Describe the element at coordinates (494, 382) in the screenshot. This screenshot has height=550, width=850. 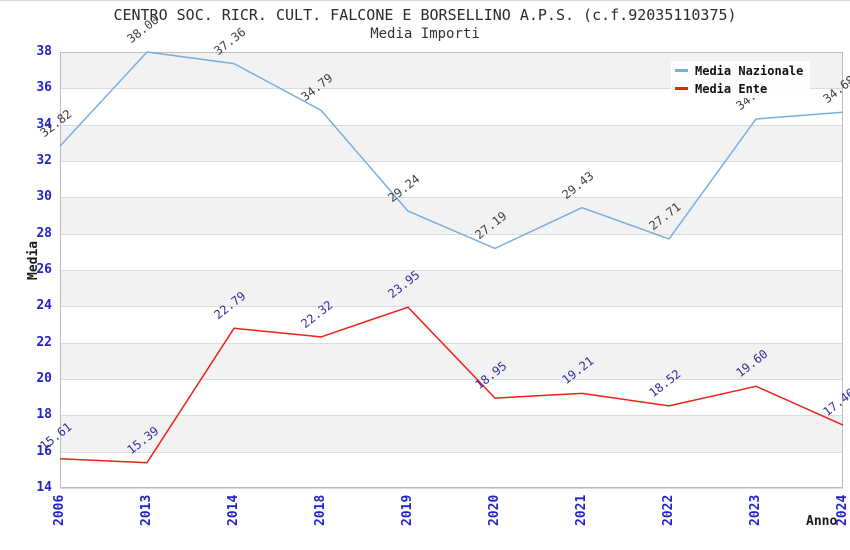
I see `data-point-label: 18.95` at that location.